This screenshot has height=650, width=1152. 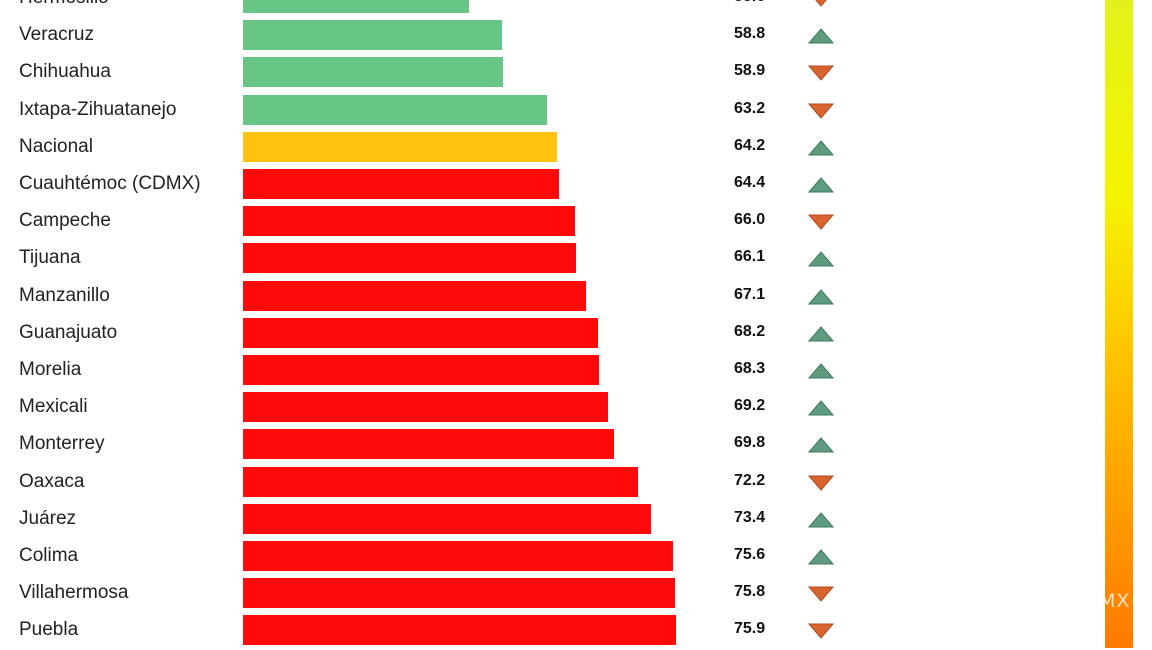 I want to click on chart-row: Guanajuato 68.2, so click(x=440, y=334).